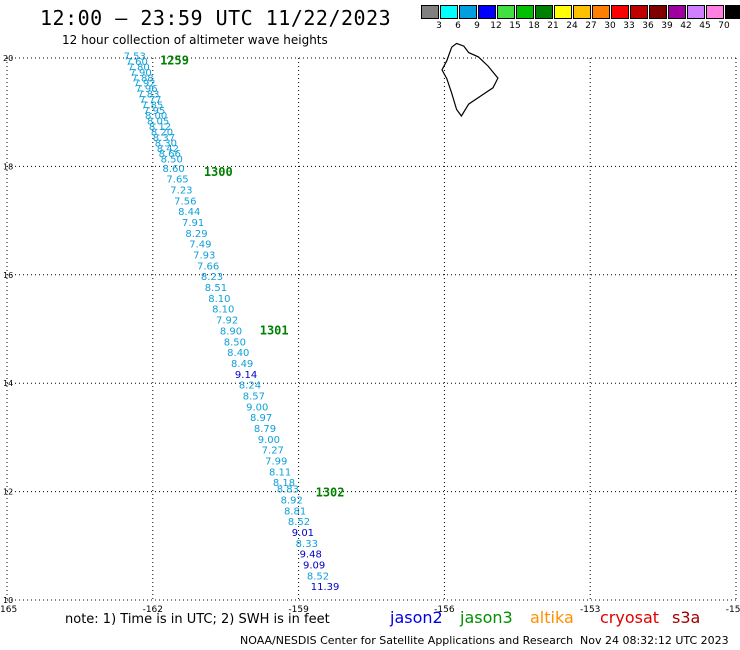 This screenshot has width=740, height=650. I want to click on satellite-label-cryosat: cryosat, so click(630, 617).